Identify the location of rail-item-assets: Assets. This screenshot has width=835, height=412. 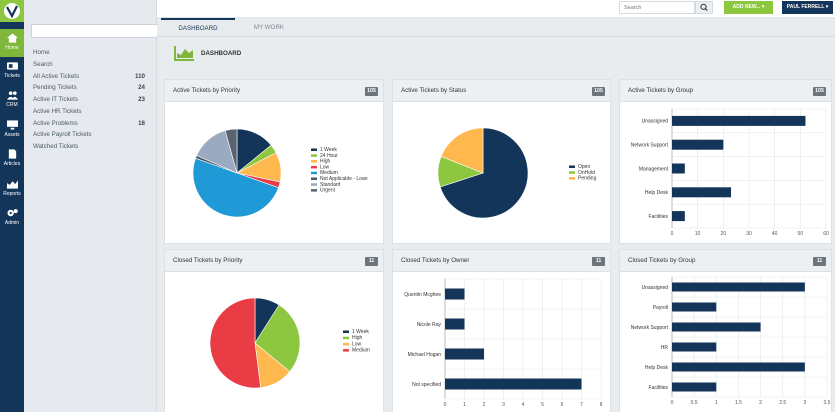
(12, 130).